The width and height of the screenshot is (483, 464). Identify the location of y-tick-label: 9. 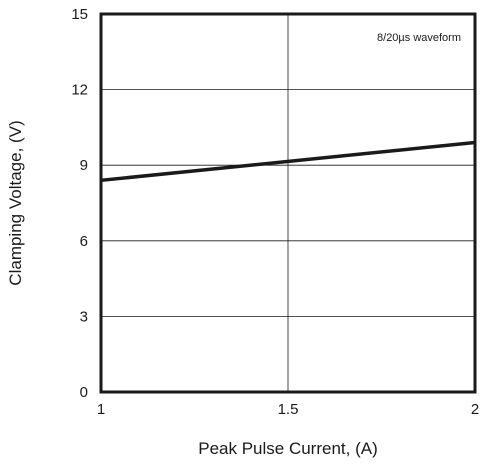
(84, 165).